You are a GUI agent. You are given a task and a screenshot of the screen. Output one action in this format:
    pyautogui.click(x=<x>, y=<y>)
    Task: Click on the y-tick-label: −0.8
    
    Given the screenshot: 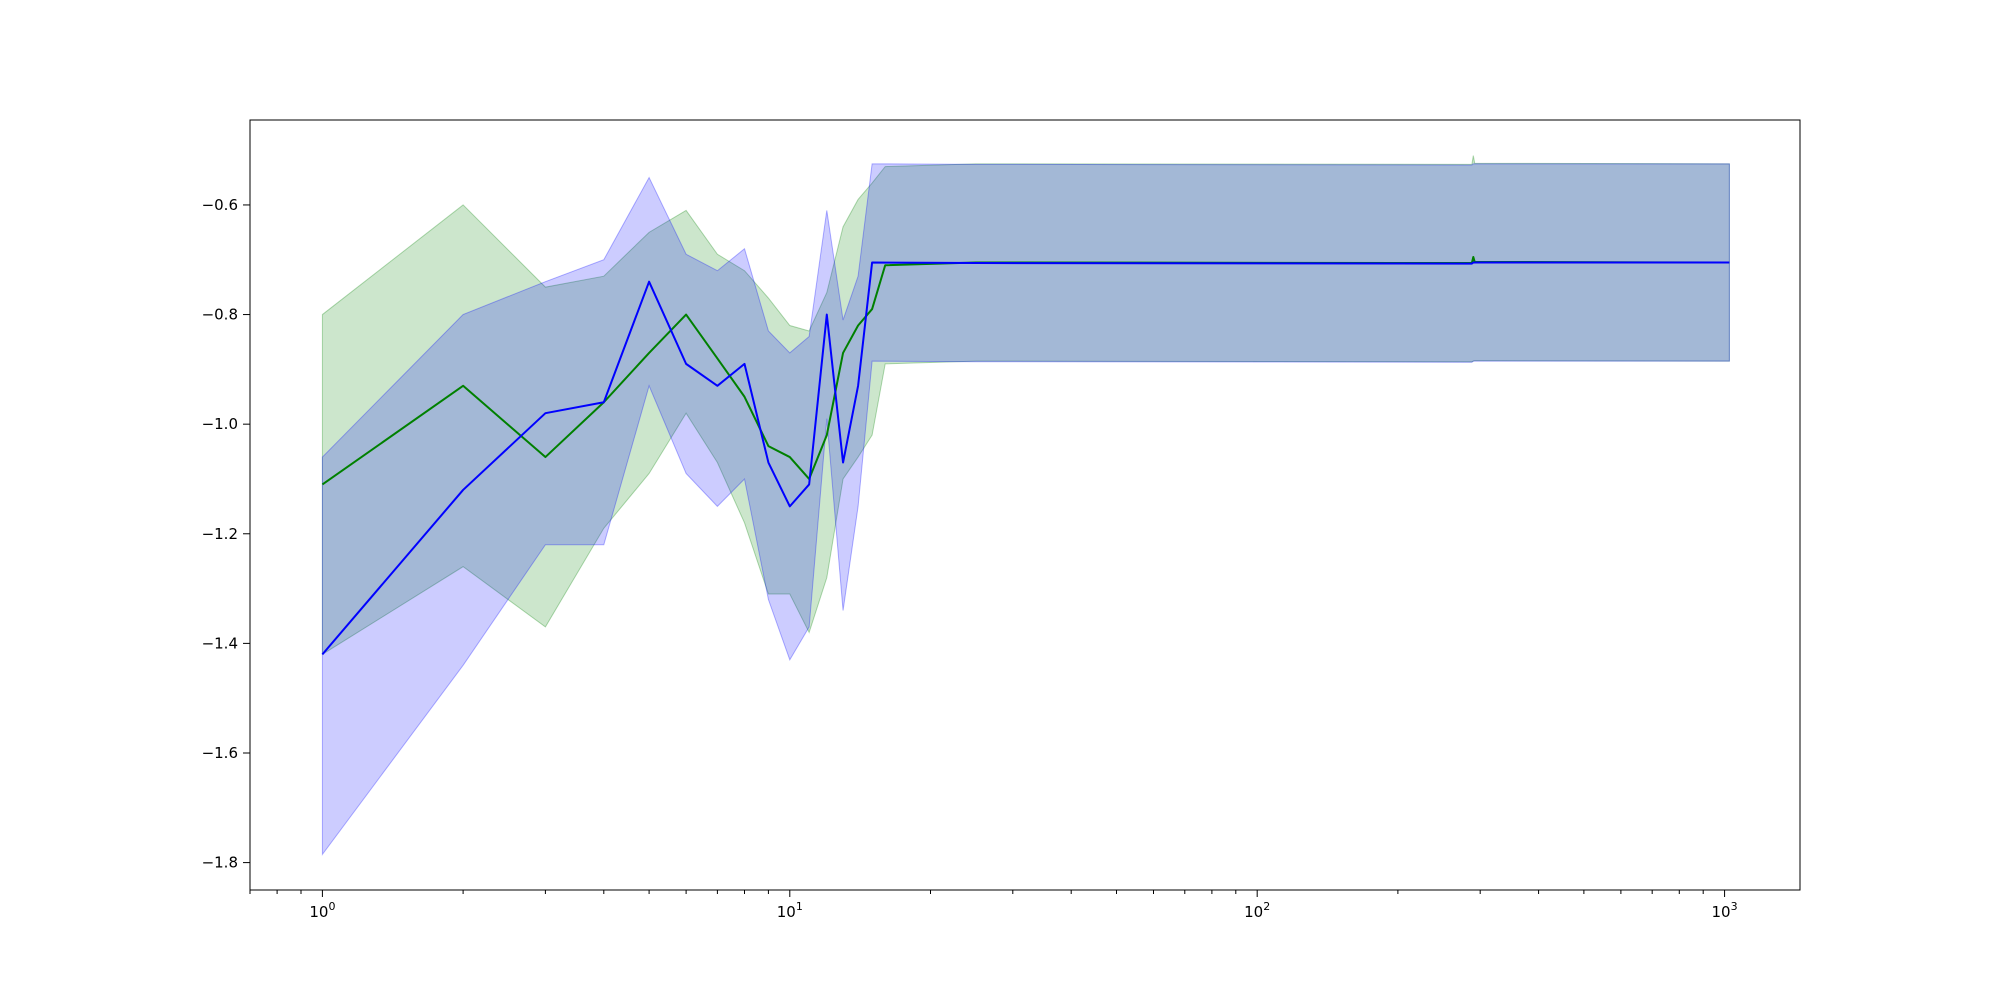 What is the action you would take?
    pyautogui.click(x=220, y=315)
    